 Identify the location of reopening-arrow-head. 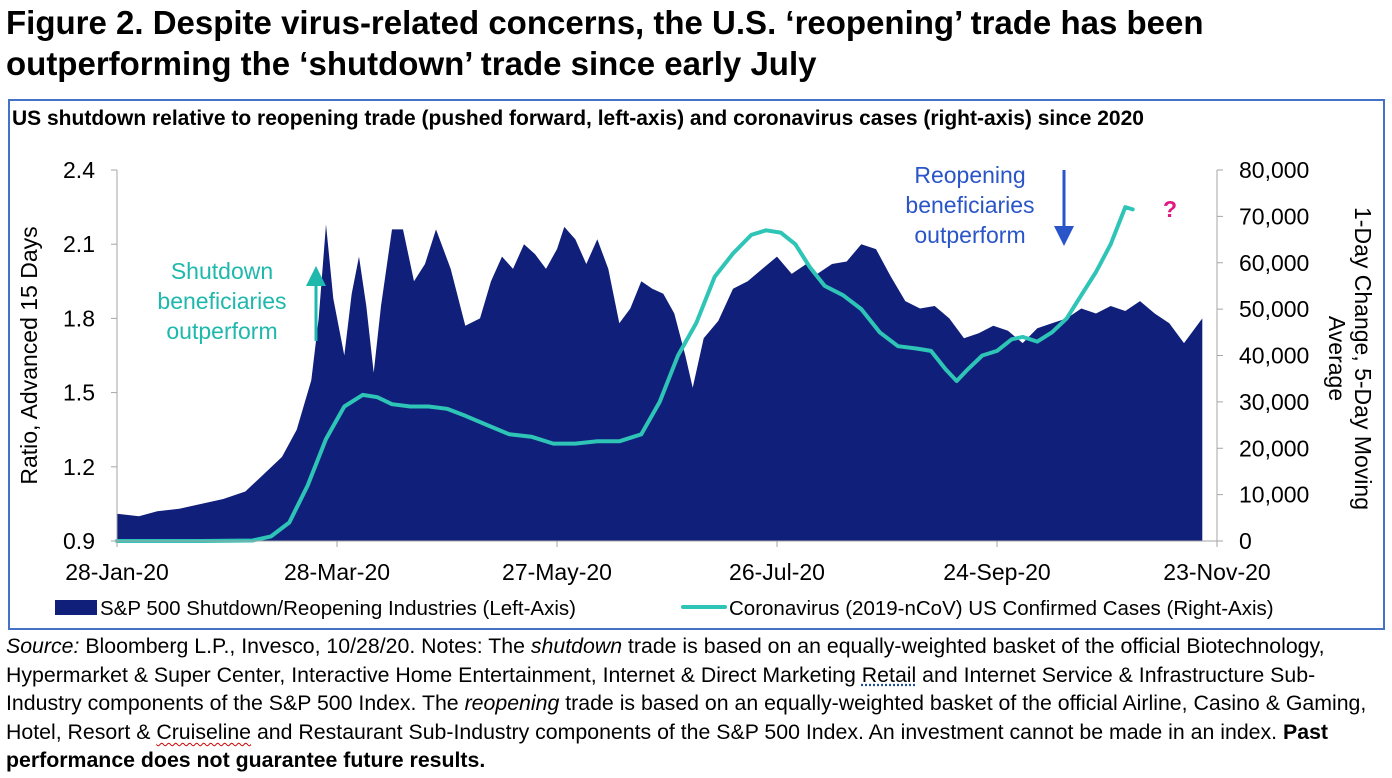
(1064, 236).